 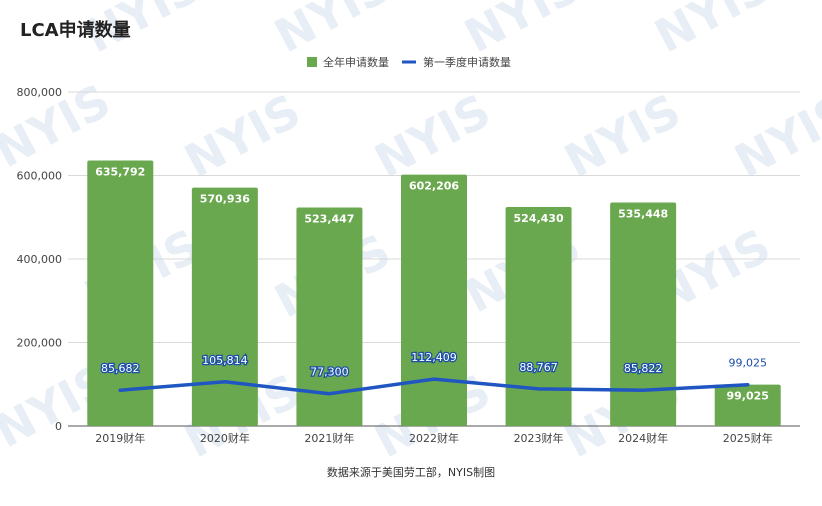 I want to click on bar-data-label: 523,447, so click(x=329, y=218).